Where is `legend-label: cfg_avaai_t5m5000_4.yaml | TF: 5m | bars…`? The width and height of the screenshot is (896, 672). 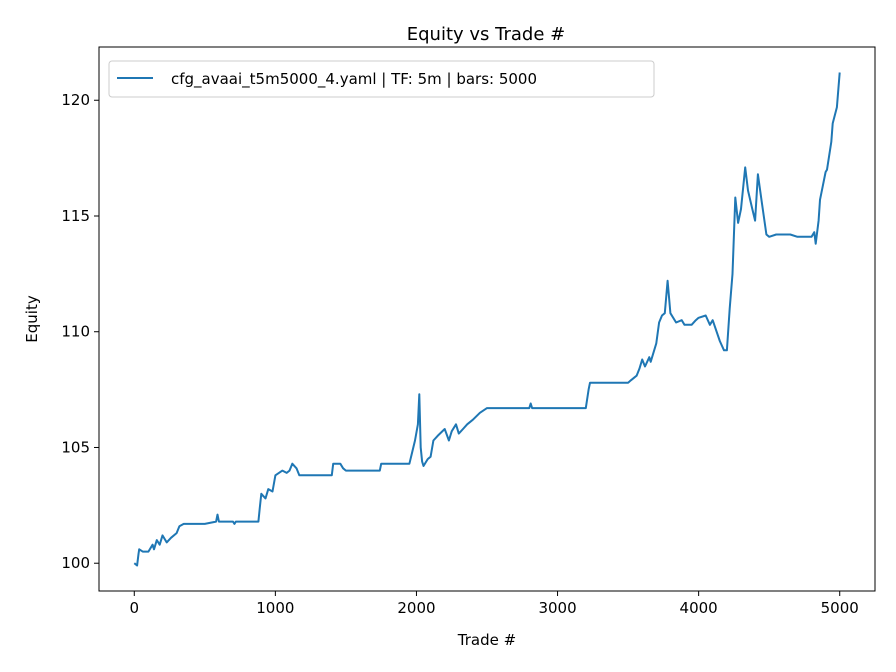
legend-label: cfg_avaai_t5m5000_4.yaml | TF: 5m | bars… is located at coordinates (354, 79).